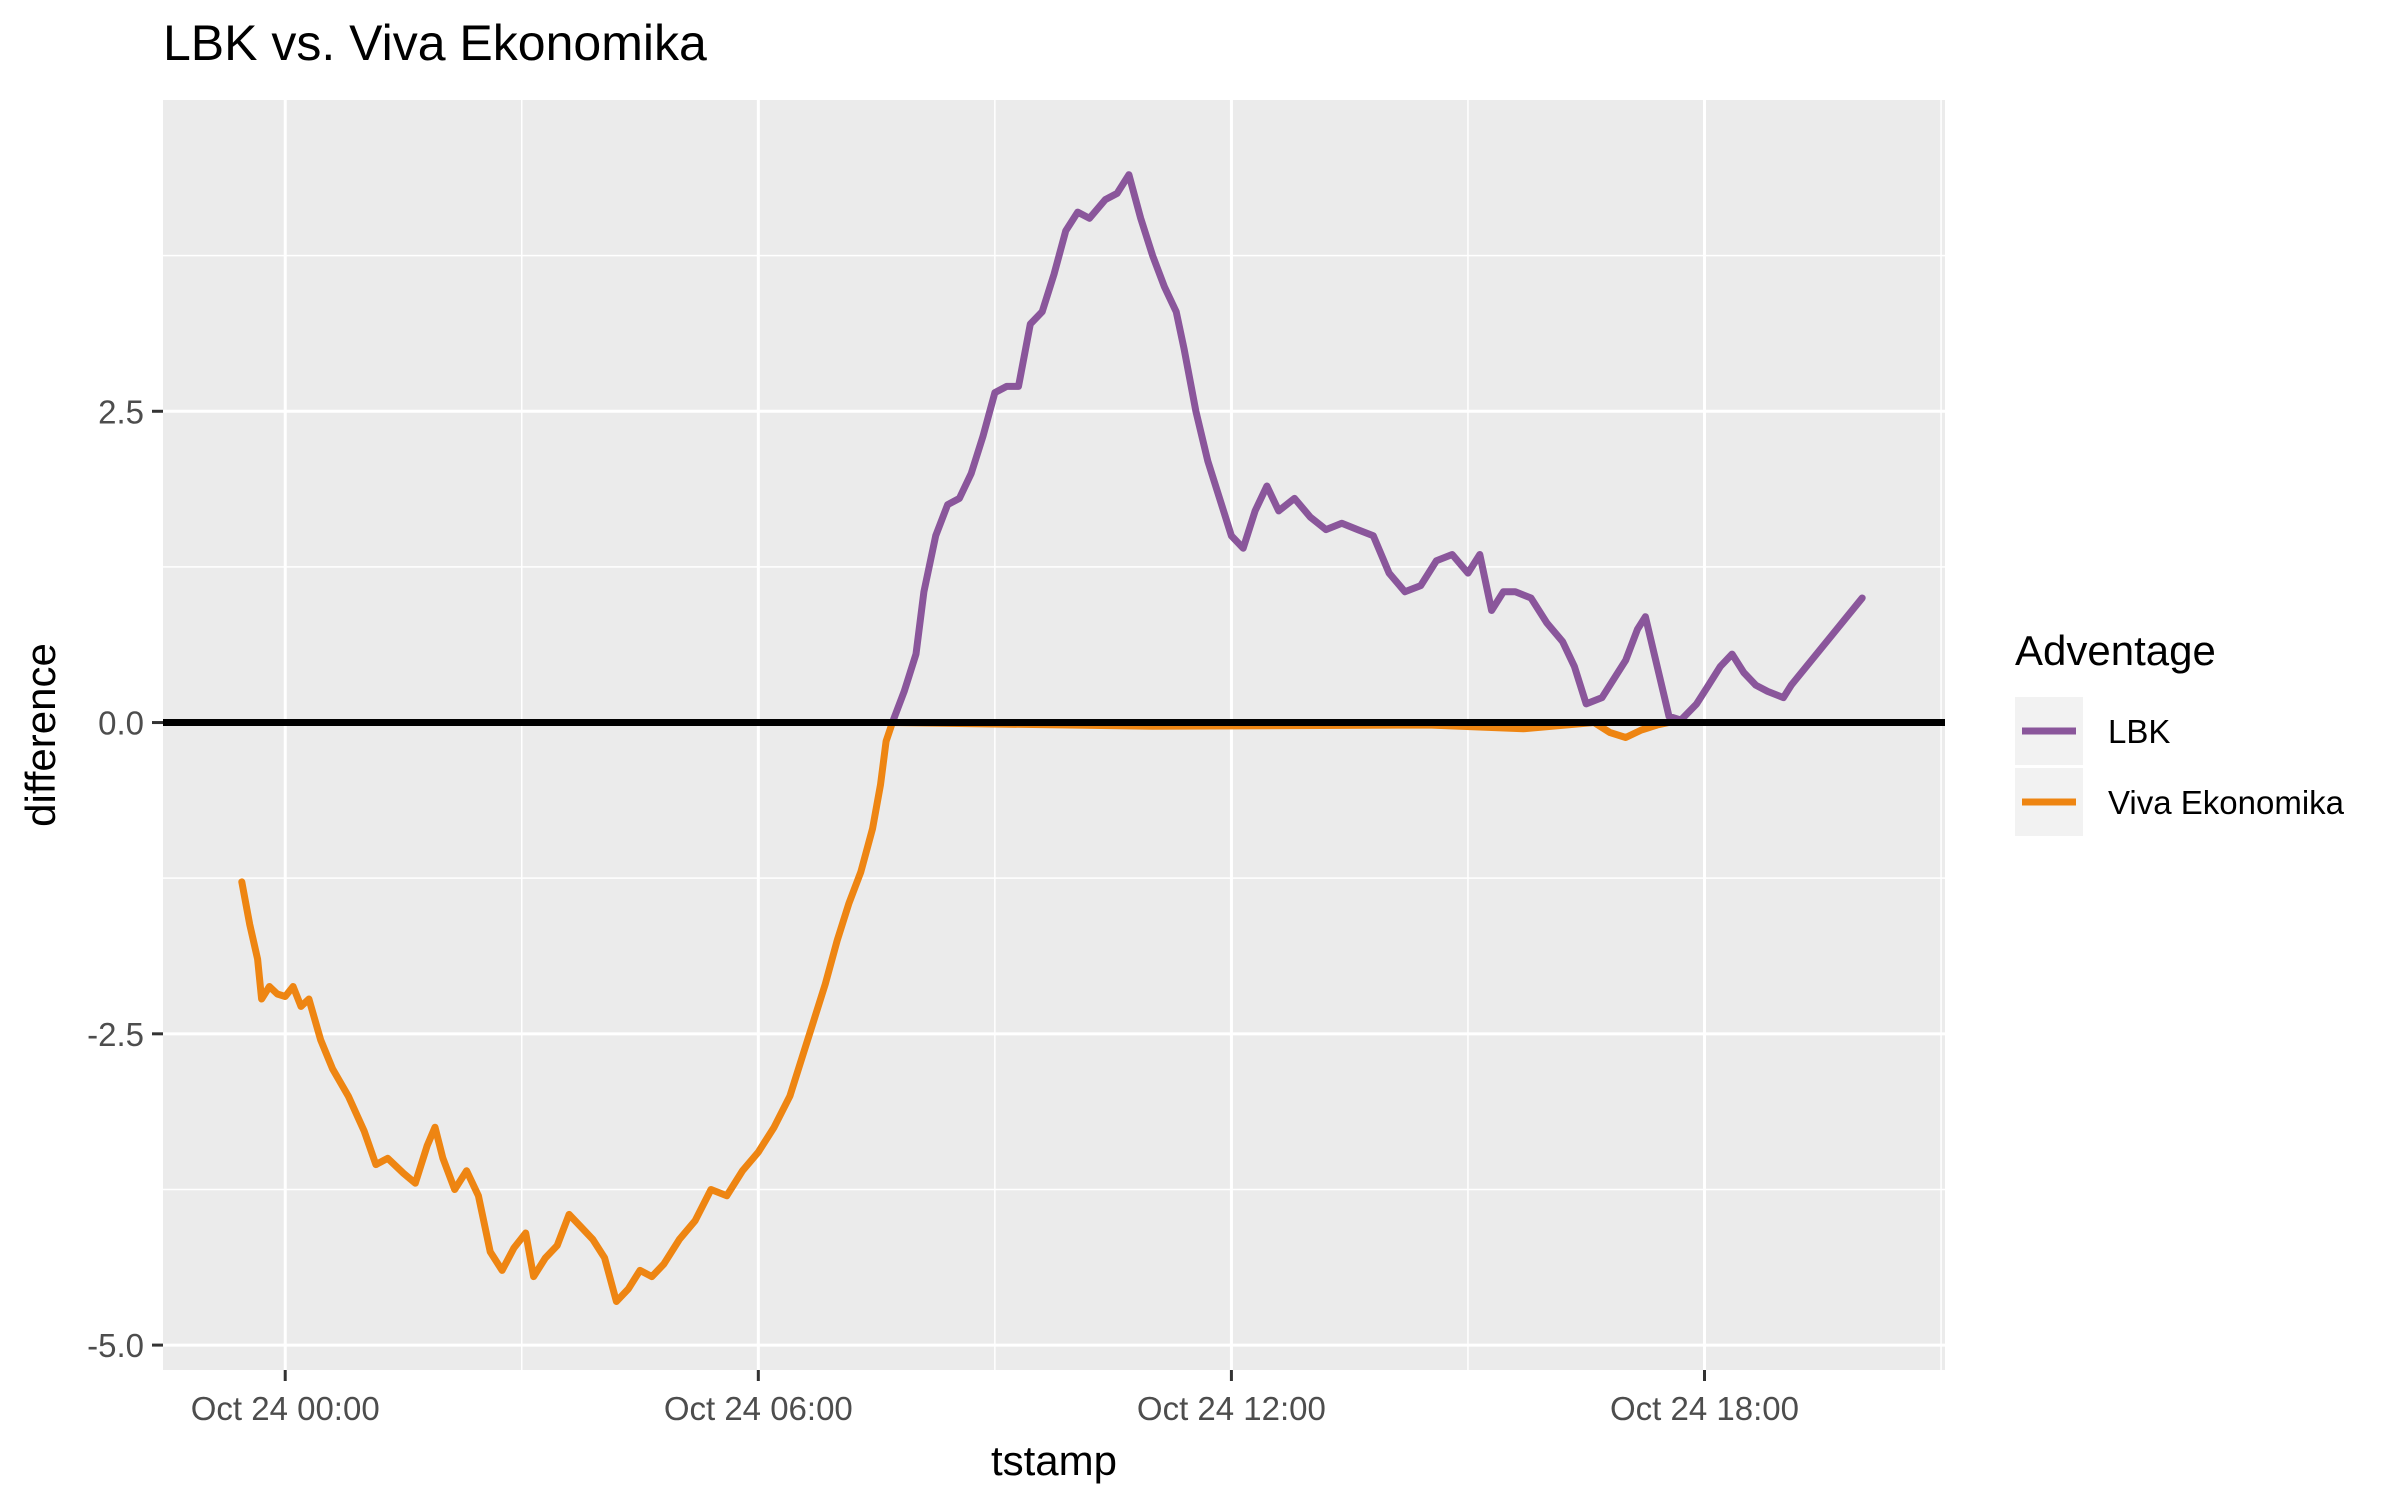 This screenshot has height=1500, width=2400. Describe the element at coordinates (40, 735) in the screenshot. I see `y-axis-title: difference` at that location.